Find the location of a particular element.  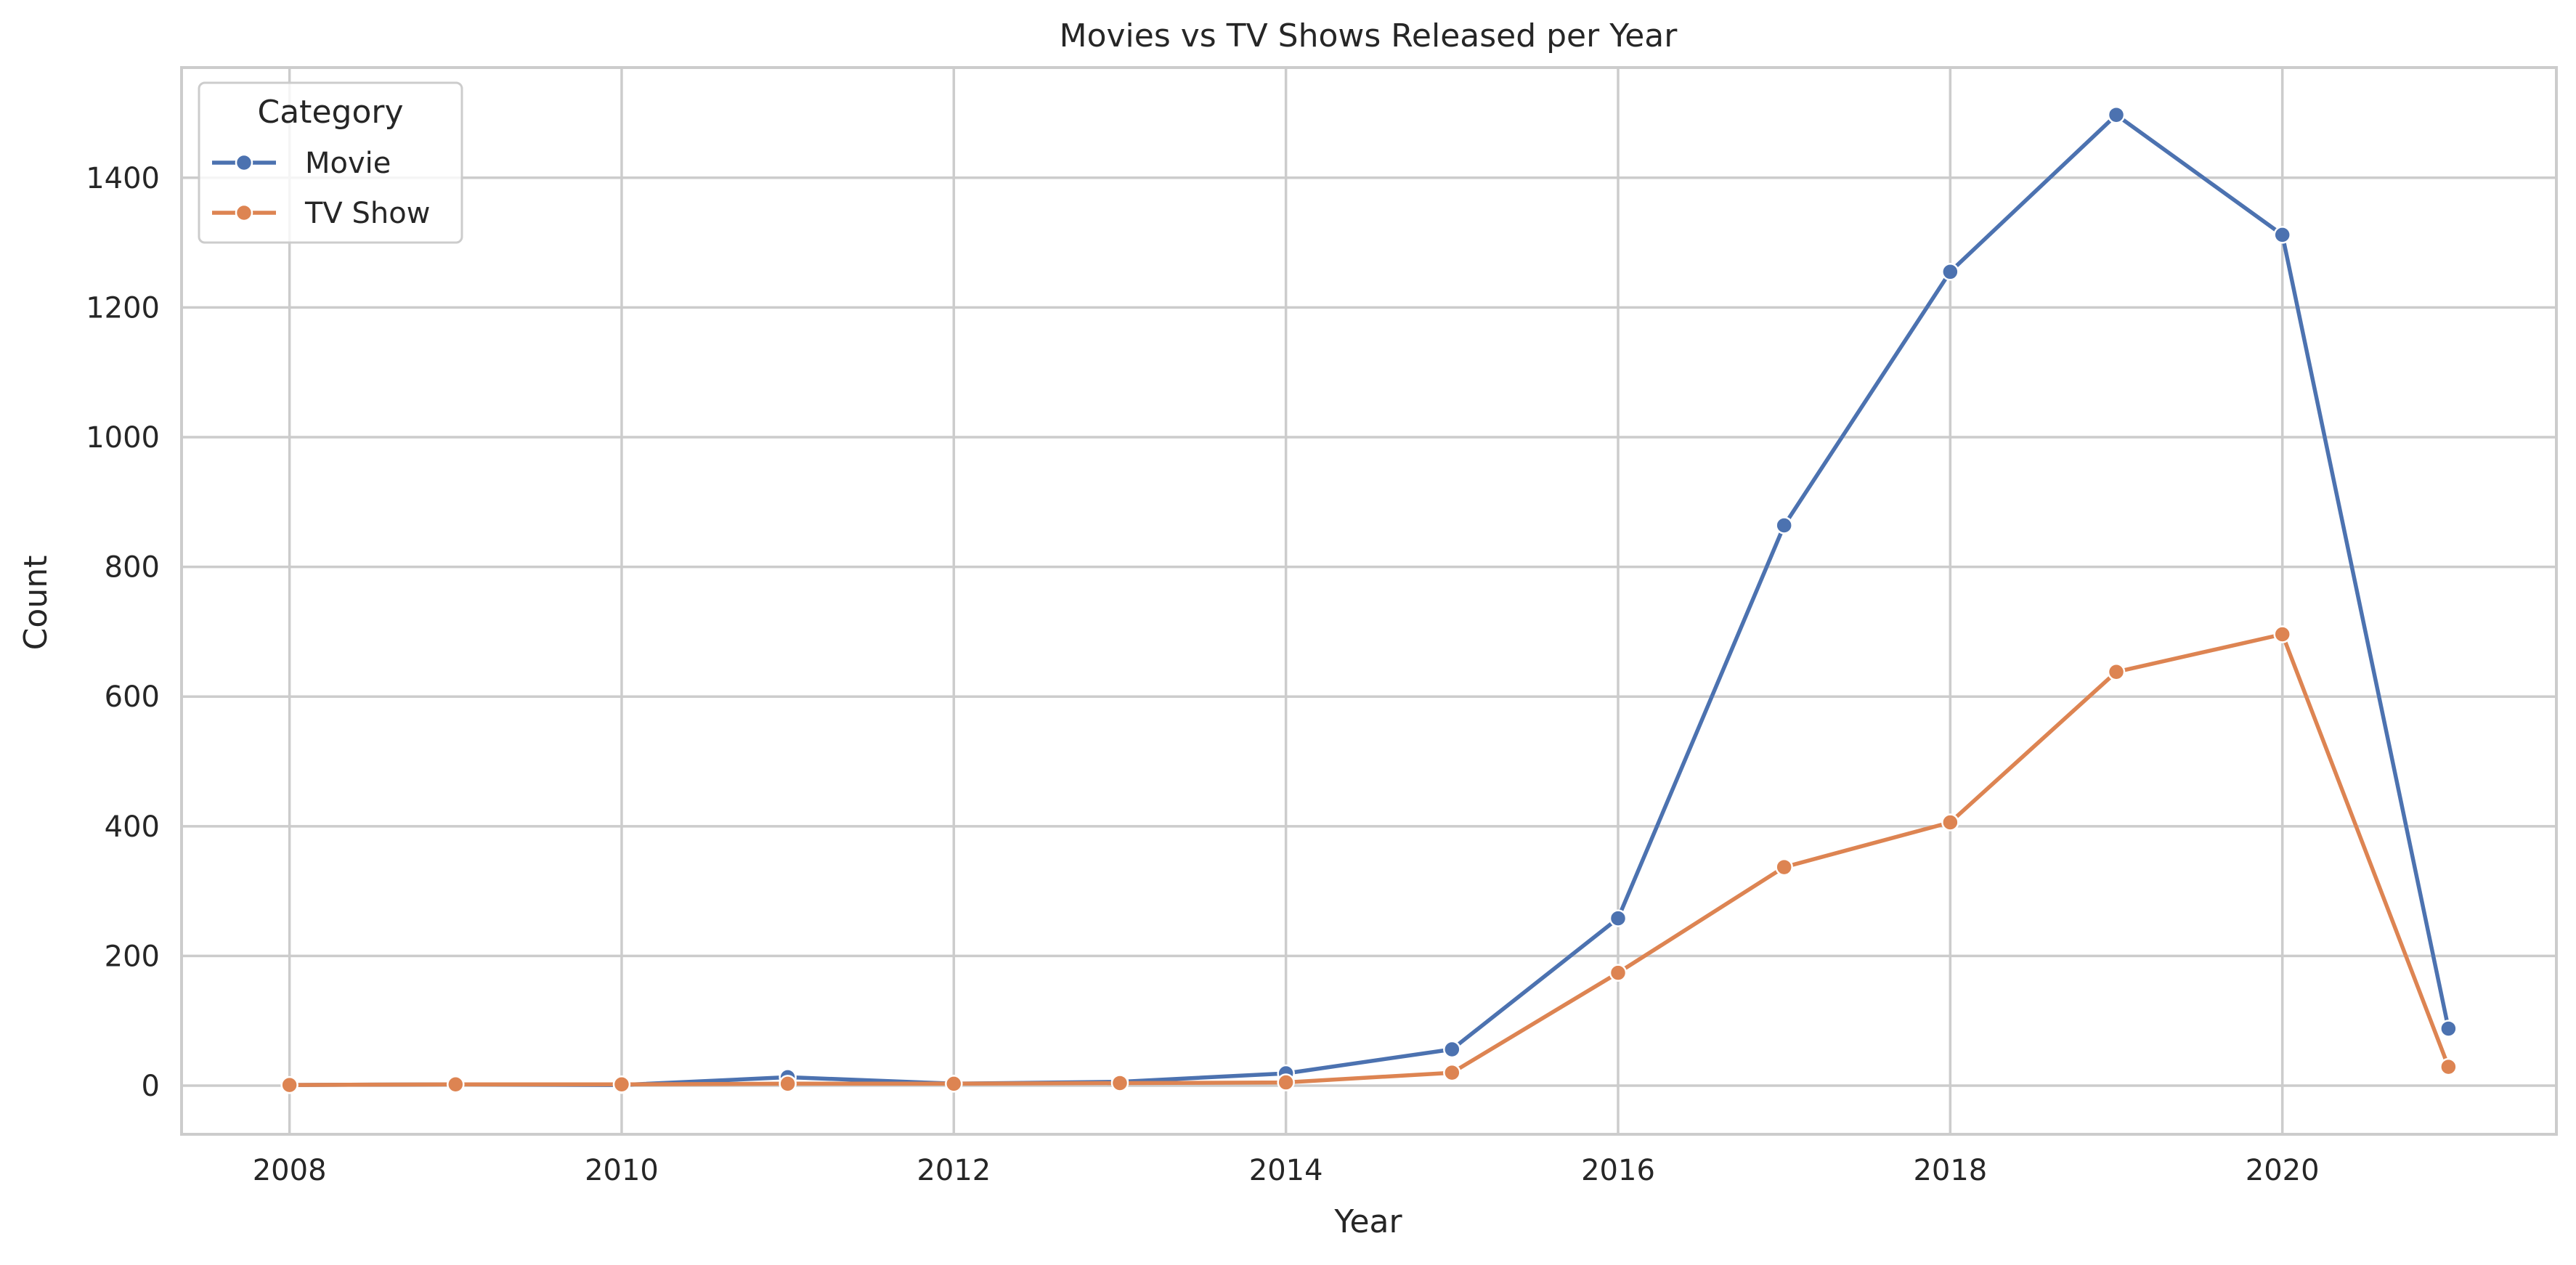

legend-box is located at coordinates (330, 162).